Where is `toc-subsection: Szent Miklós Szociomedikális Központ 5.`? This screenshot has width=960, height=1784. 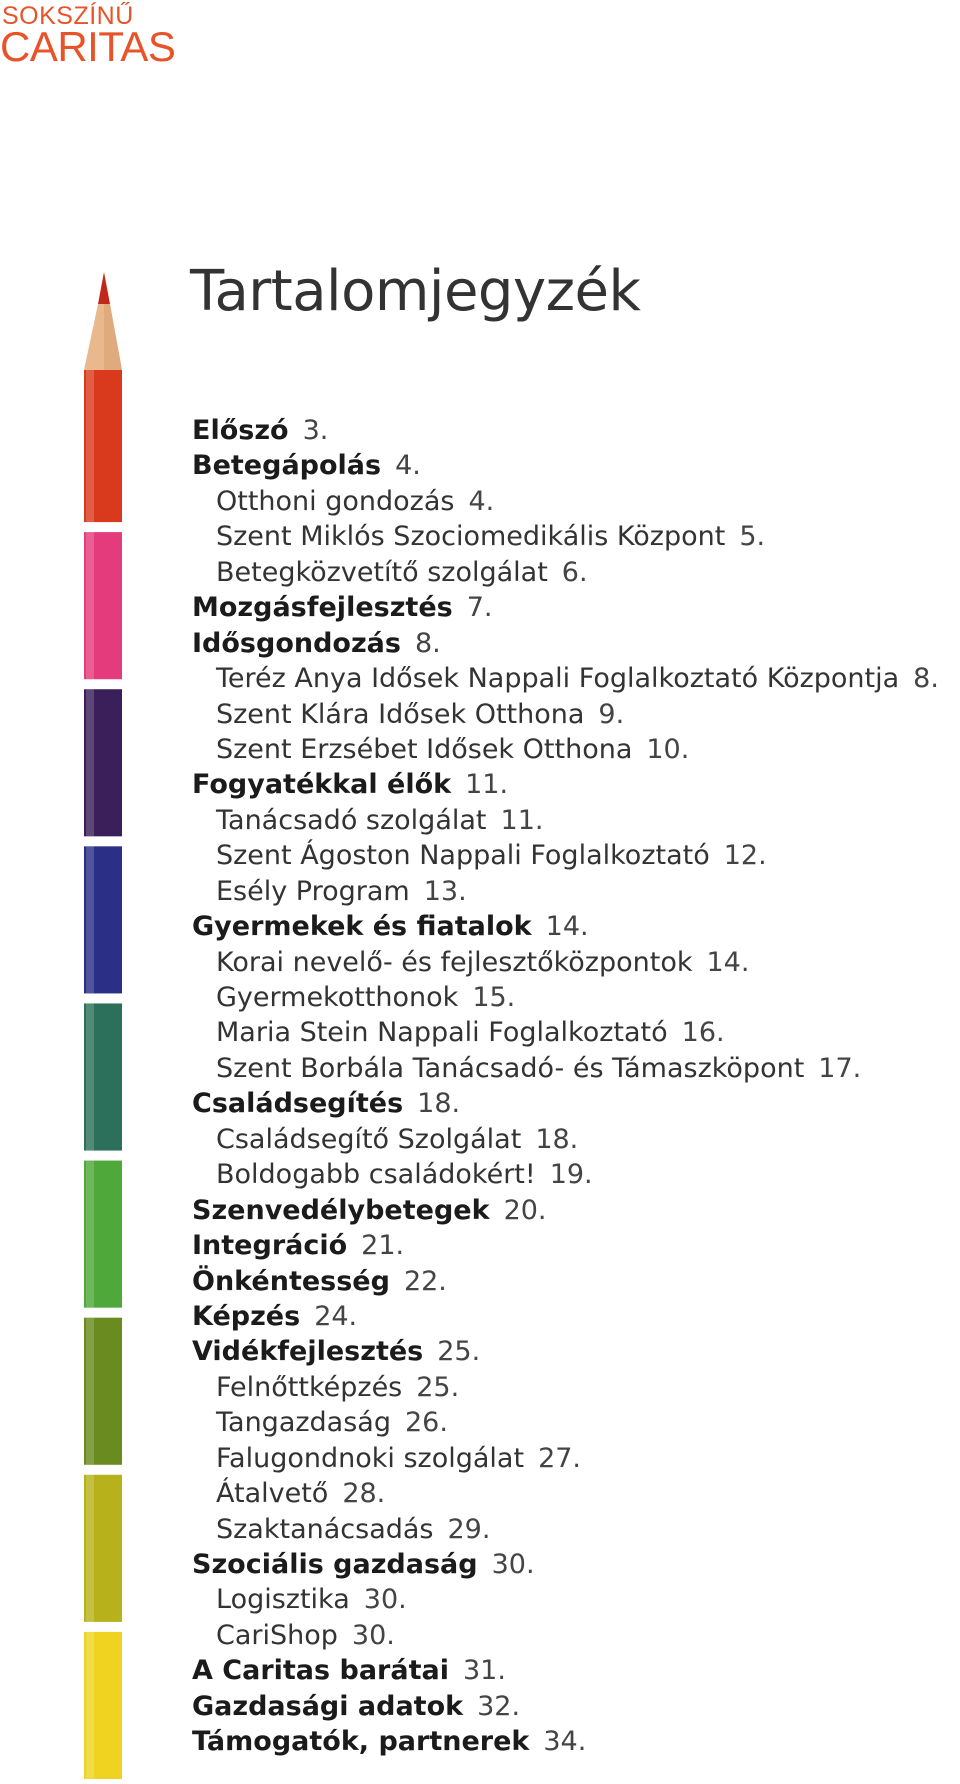 toc-subsection: Szent Miklós Szociomedikális Központ 5. is located at coordinates (565, 535).